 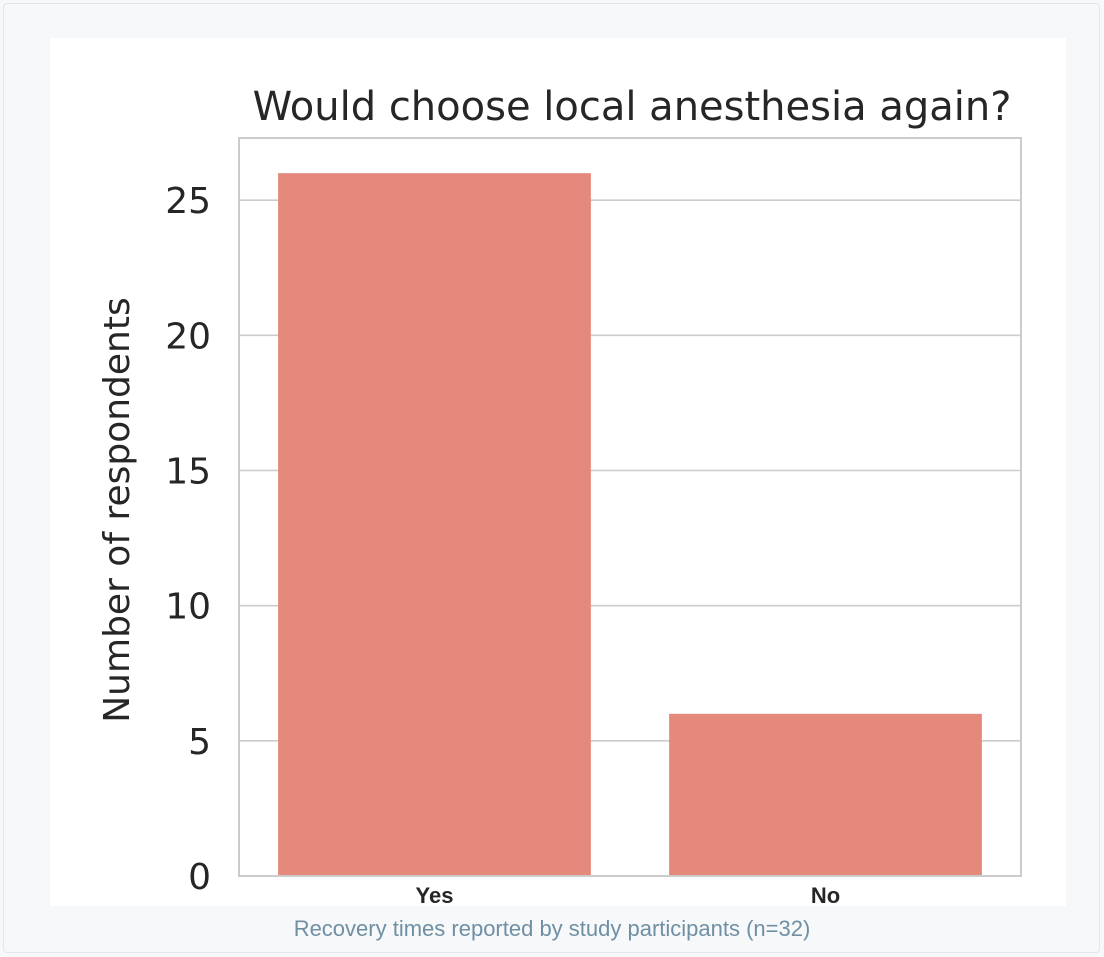 What do you see at coordinates (199, 877) in the screenshot?
I see `y-tick-label: 0` at bounding box center [199, 877].